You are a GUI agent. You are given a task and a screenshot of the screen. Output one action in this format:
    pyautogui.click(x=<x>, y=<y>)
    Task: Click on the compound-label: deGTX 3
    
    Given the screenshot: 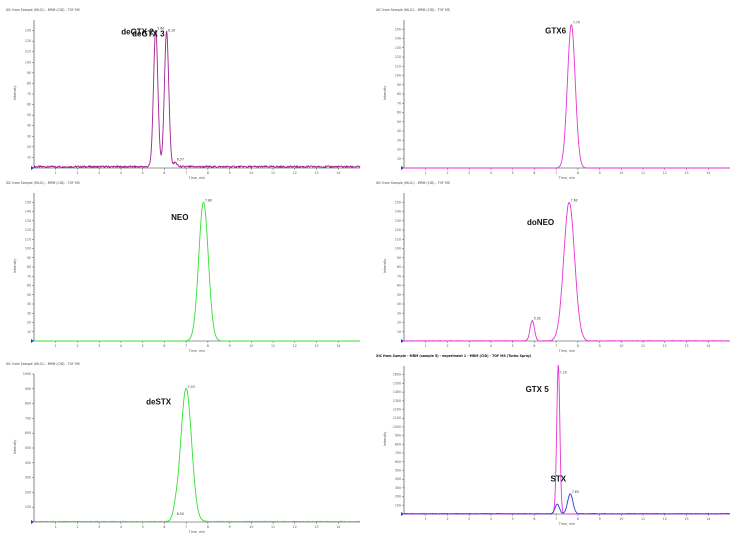 What is the action you would take?
    pyautogui.click(x=148, y=34)
    